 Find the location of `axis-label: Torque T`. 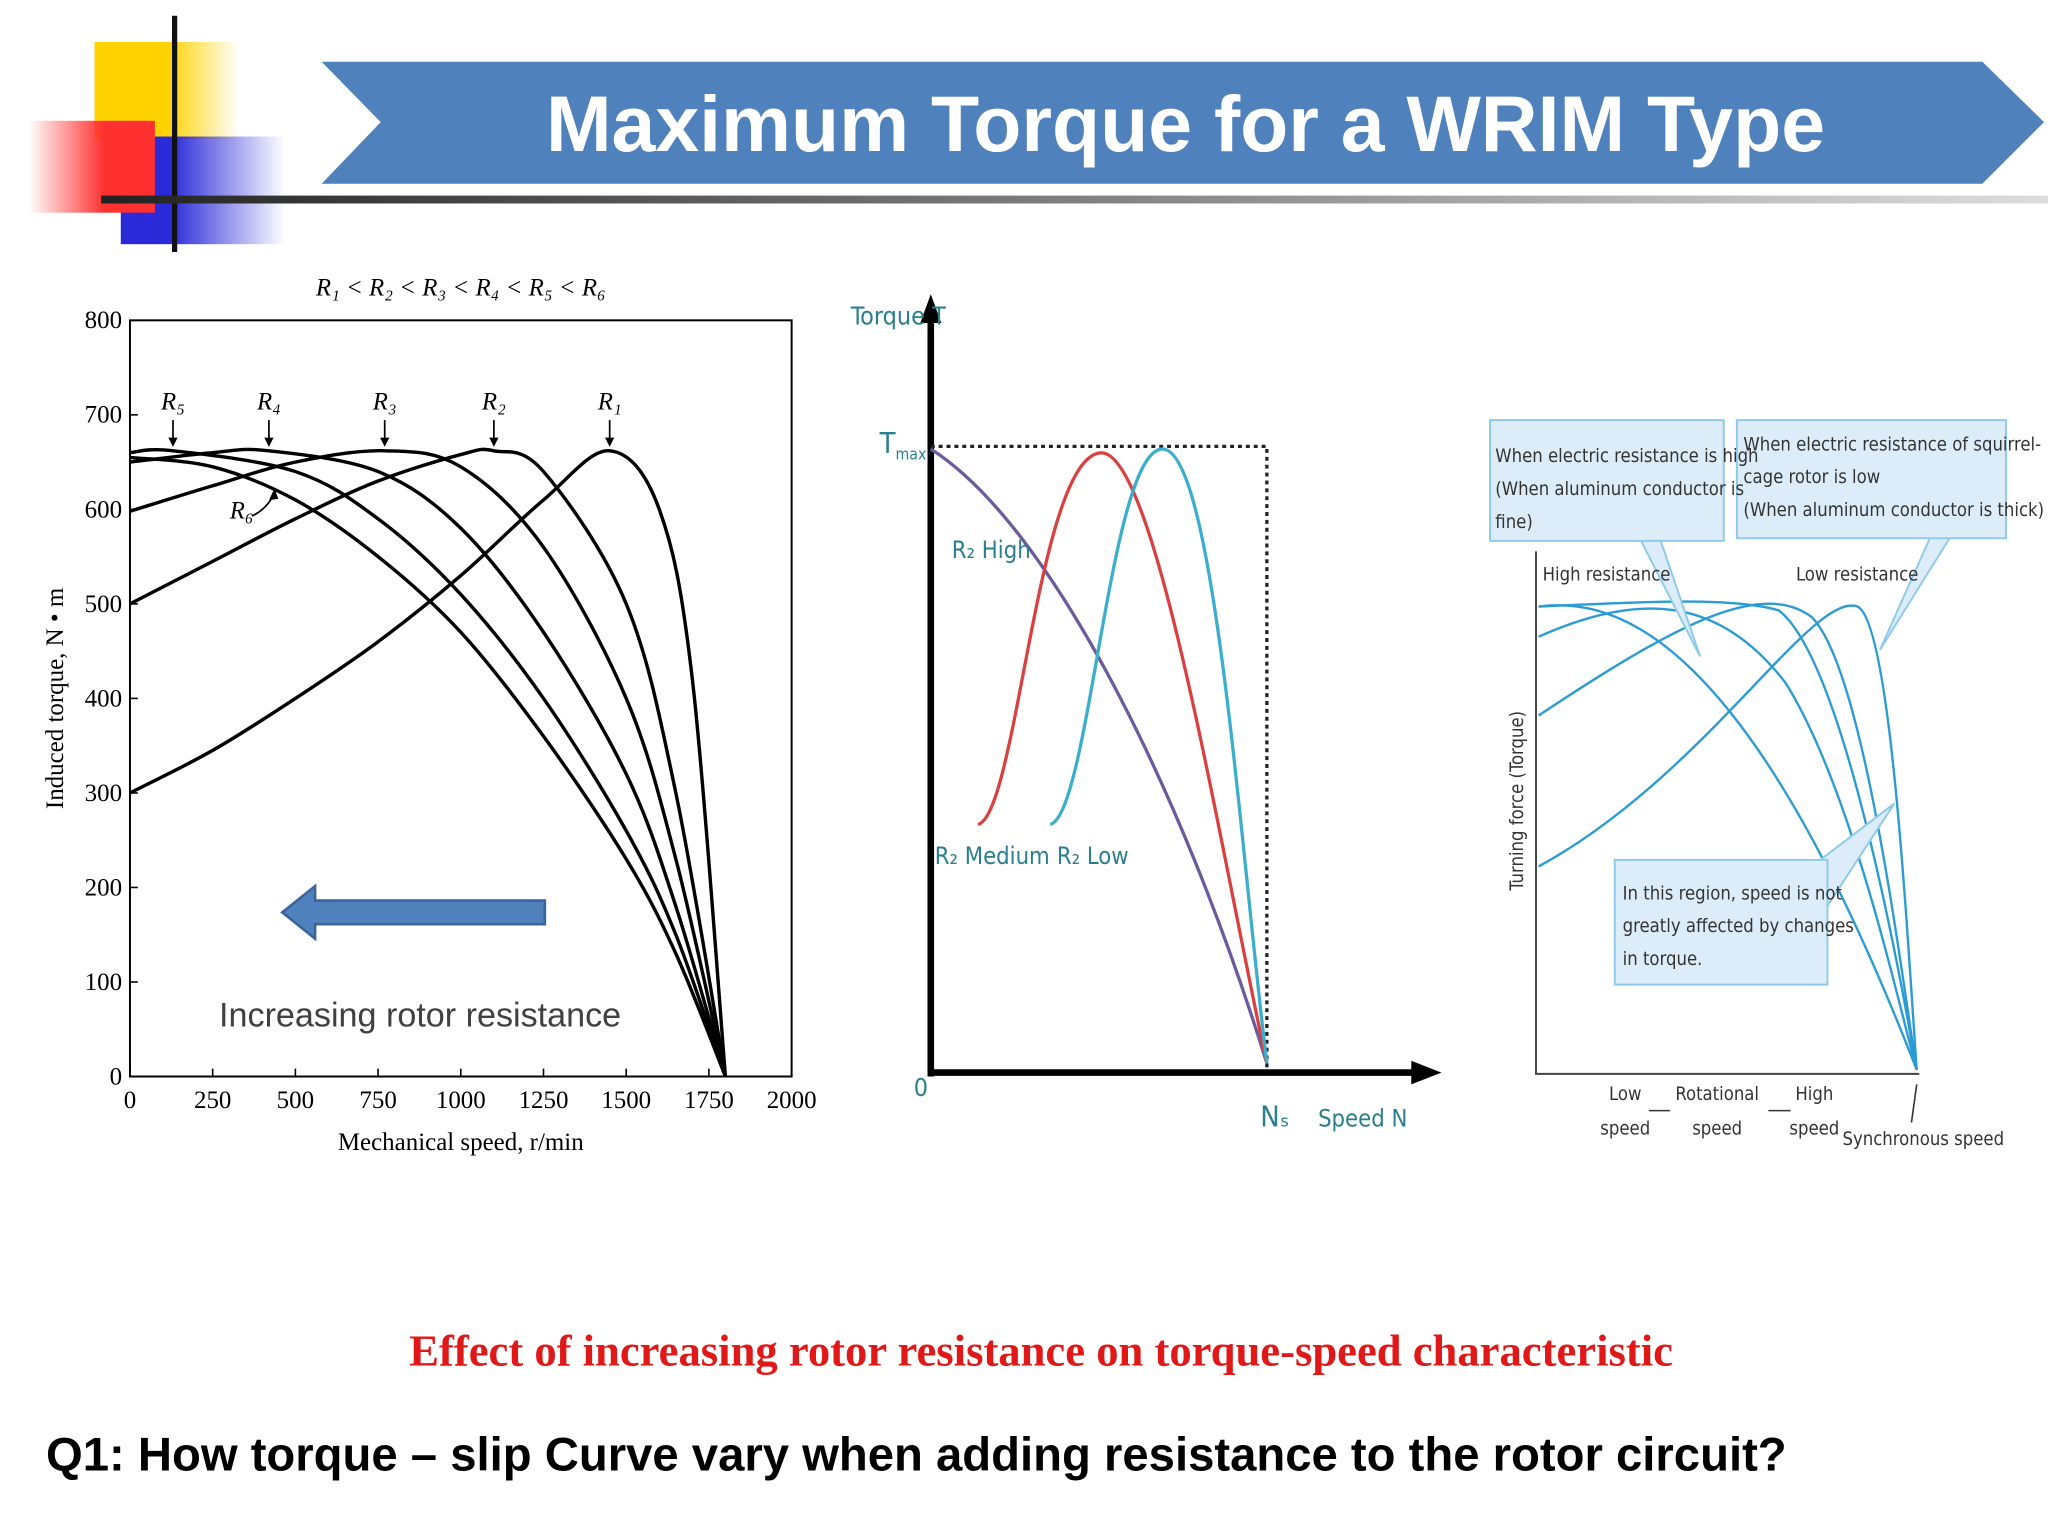

axis-label: Torque T is located at coordinates (898, 315).